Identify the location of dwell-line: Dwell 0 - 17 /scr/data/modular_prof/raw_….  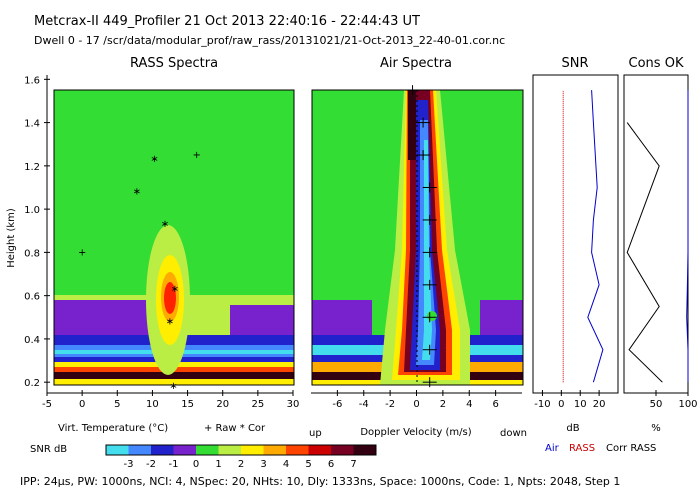
(269, 40).